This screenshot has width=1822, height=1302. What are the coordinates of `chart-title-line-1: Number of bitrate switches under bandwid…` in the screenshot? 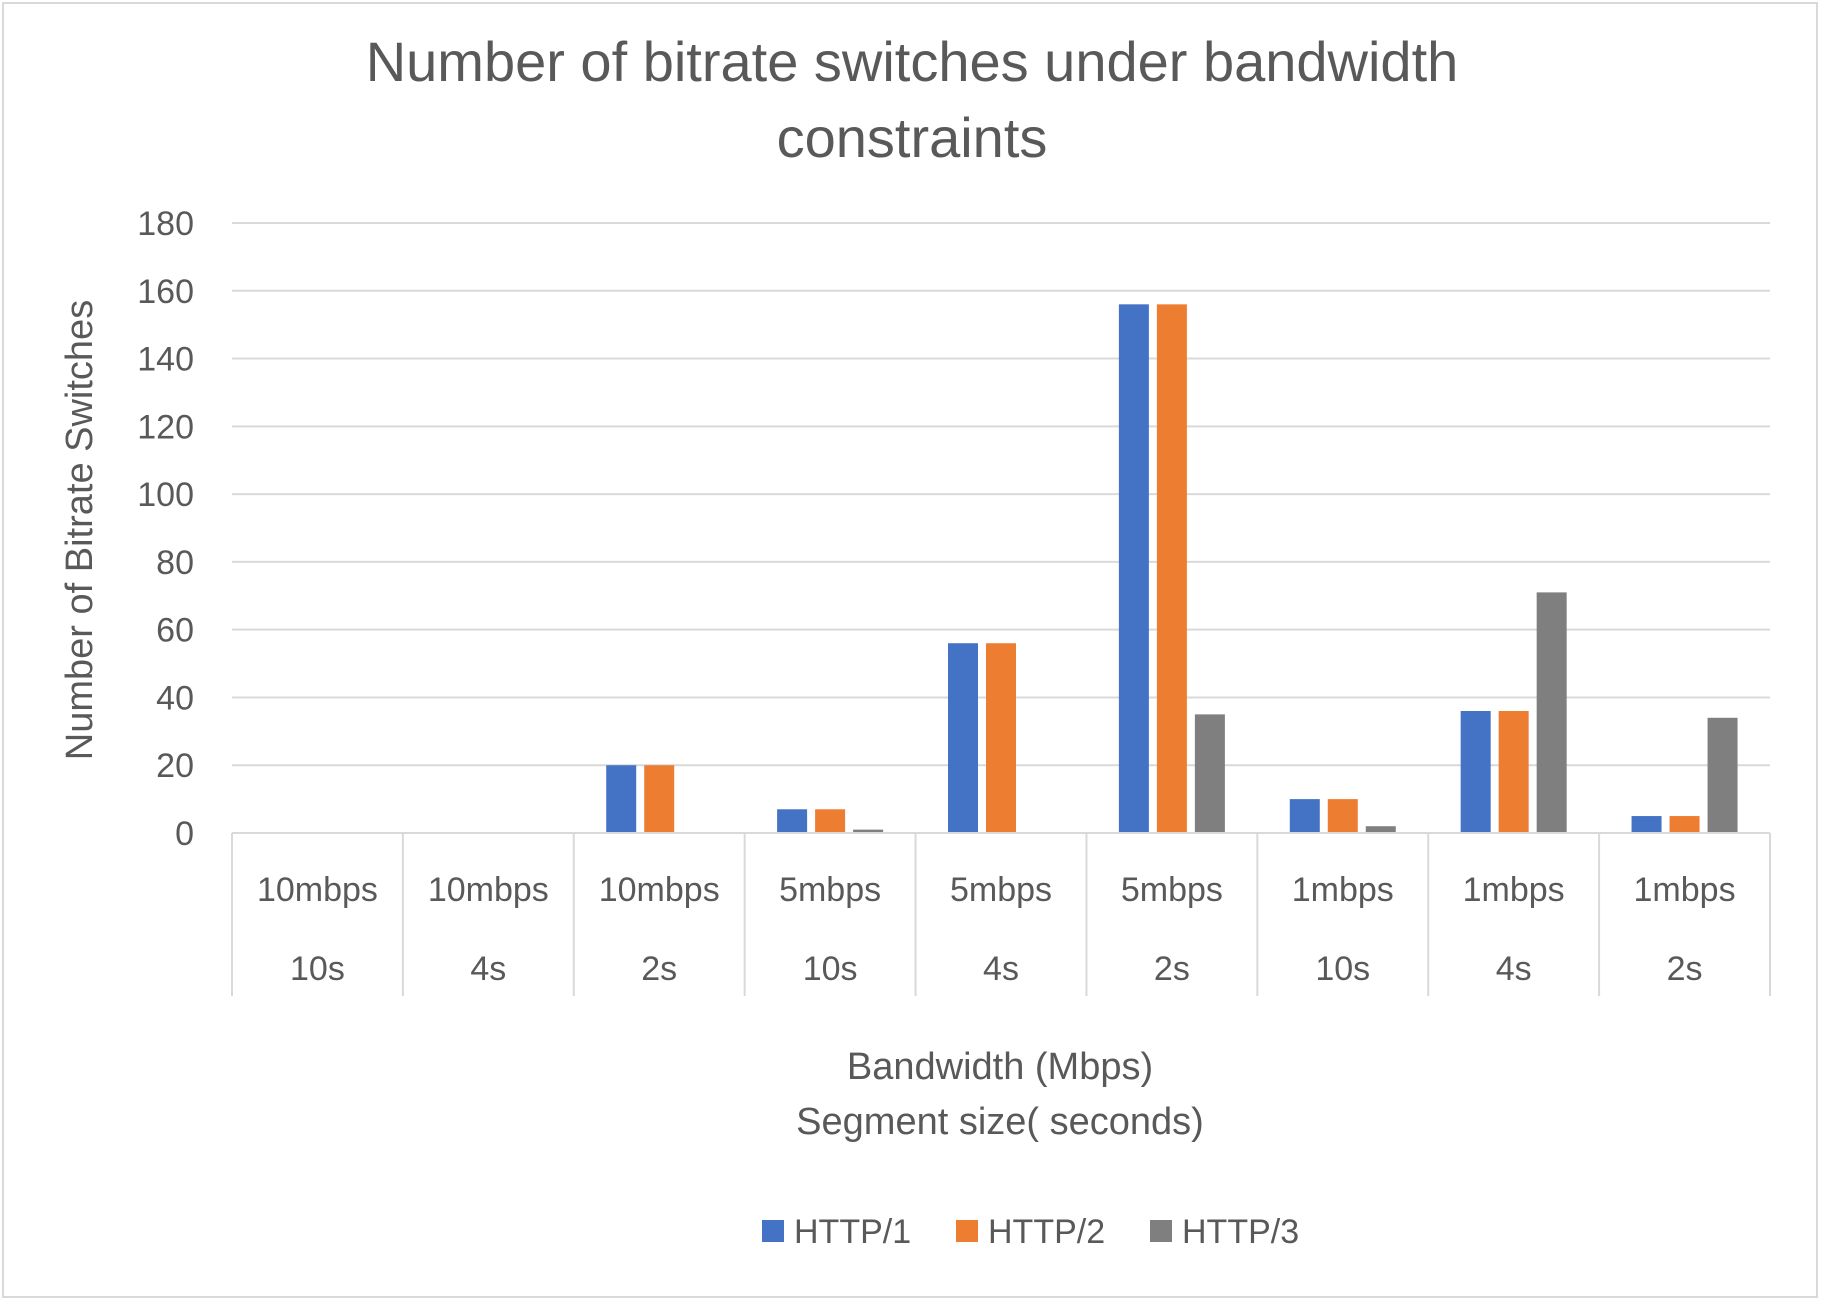 It's located at (912, 61).